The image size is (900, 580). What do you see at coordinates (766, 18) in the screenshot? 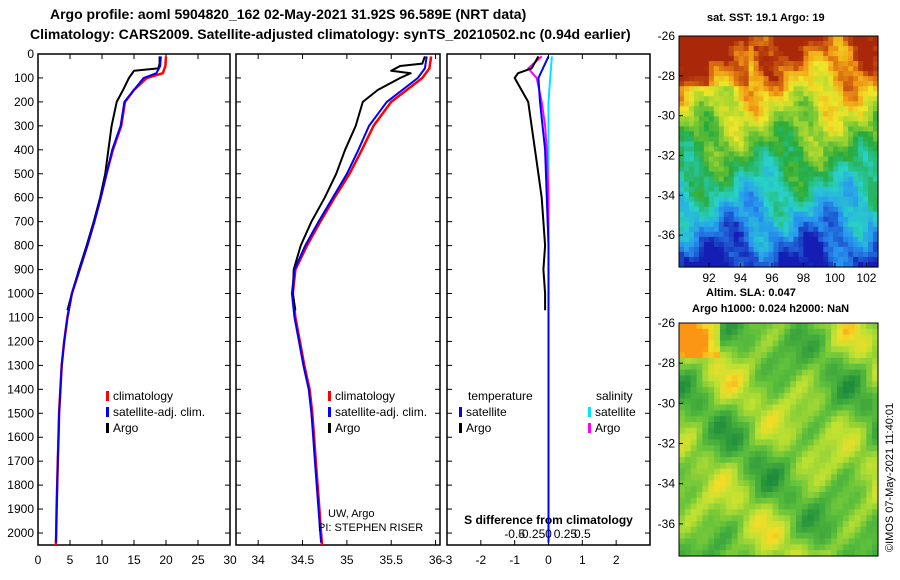
I see `sst-map-title: sat. SST: 19.1 Argo: 19` at bounding box center [766, 18].